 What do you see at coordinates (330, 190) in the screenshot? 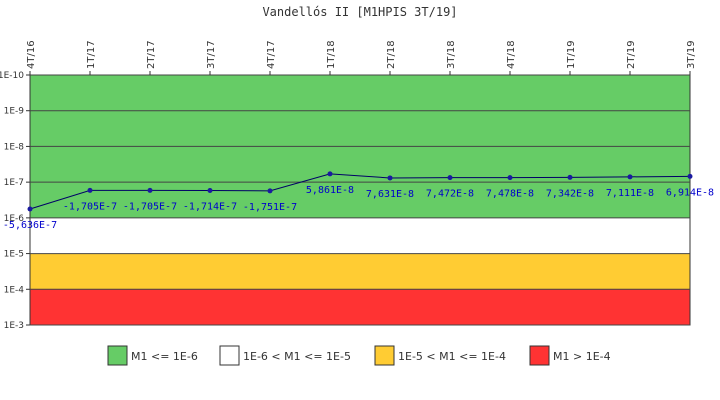
I see `data-label-5: 5,861E-8` at bounding box center [330, 190].